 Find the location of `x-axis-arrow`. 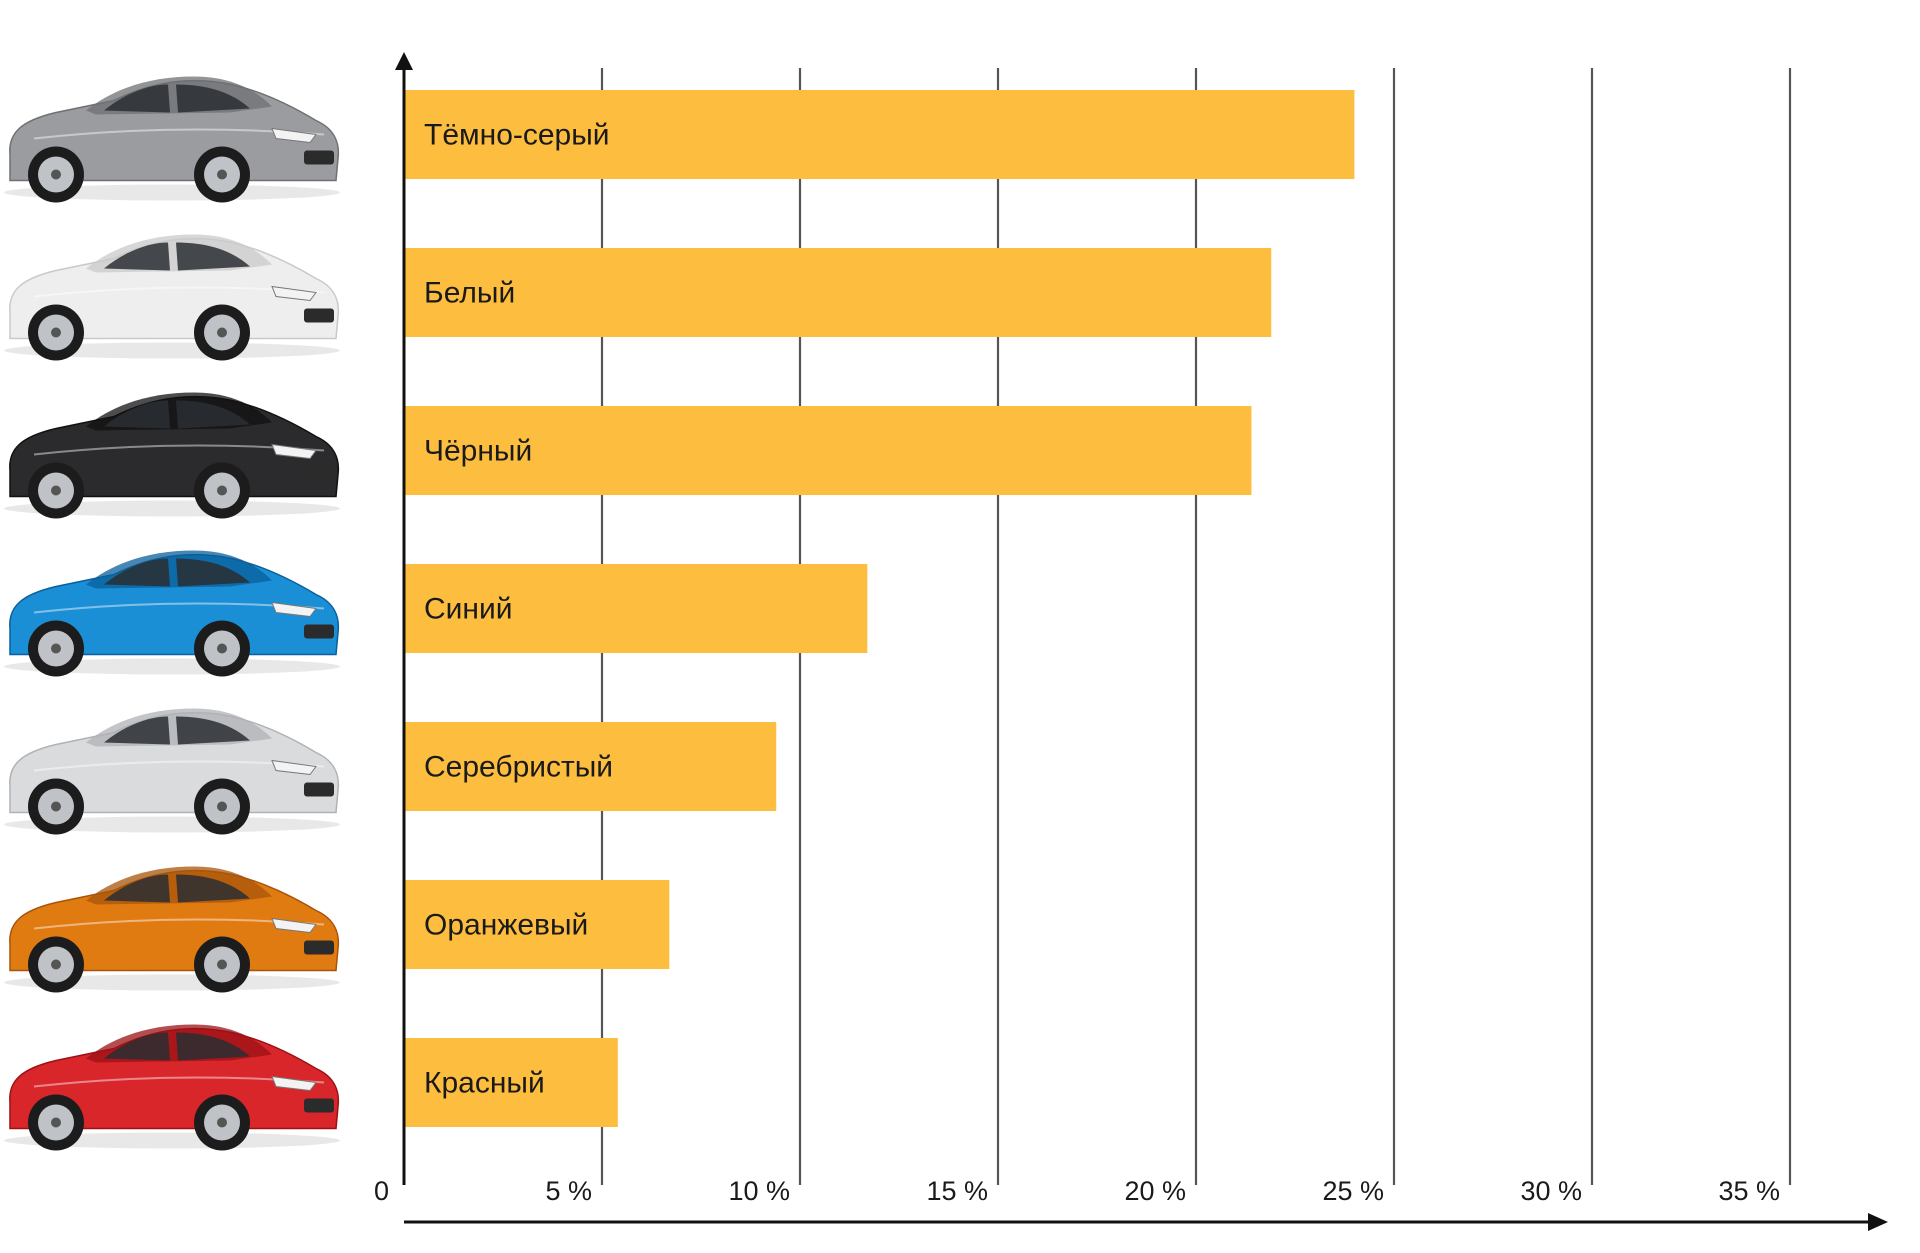

x-axis-arrow is located at coordinates (1878, 1222).